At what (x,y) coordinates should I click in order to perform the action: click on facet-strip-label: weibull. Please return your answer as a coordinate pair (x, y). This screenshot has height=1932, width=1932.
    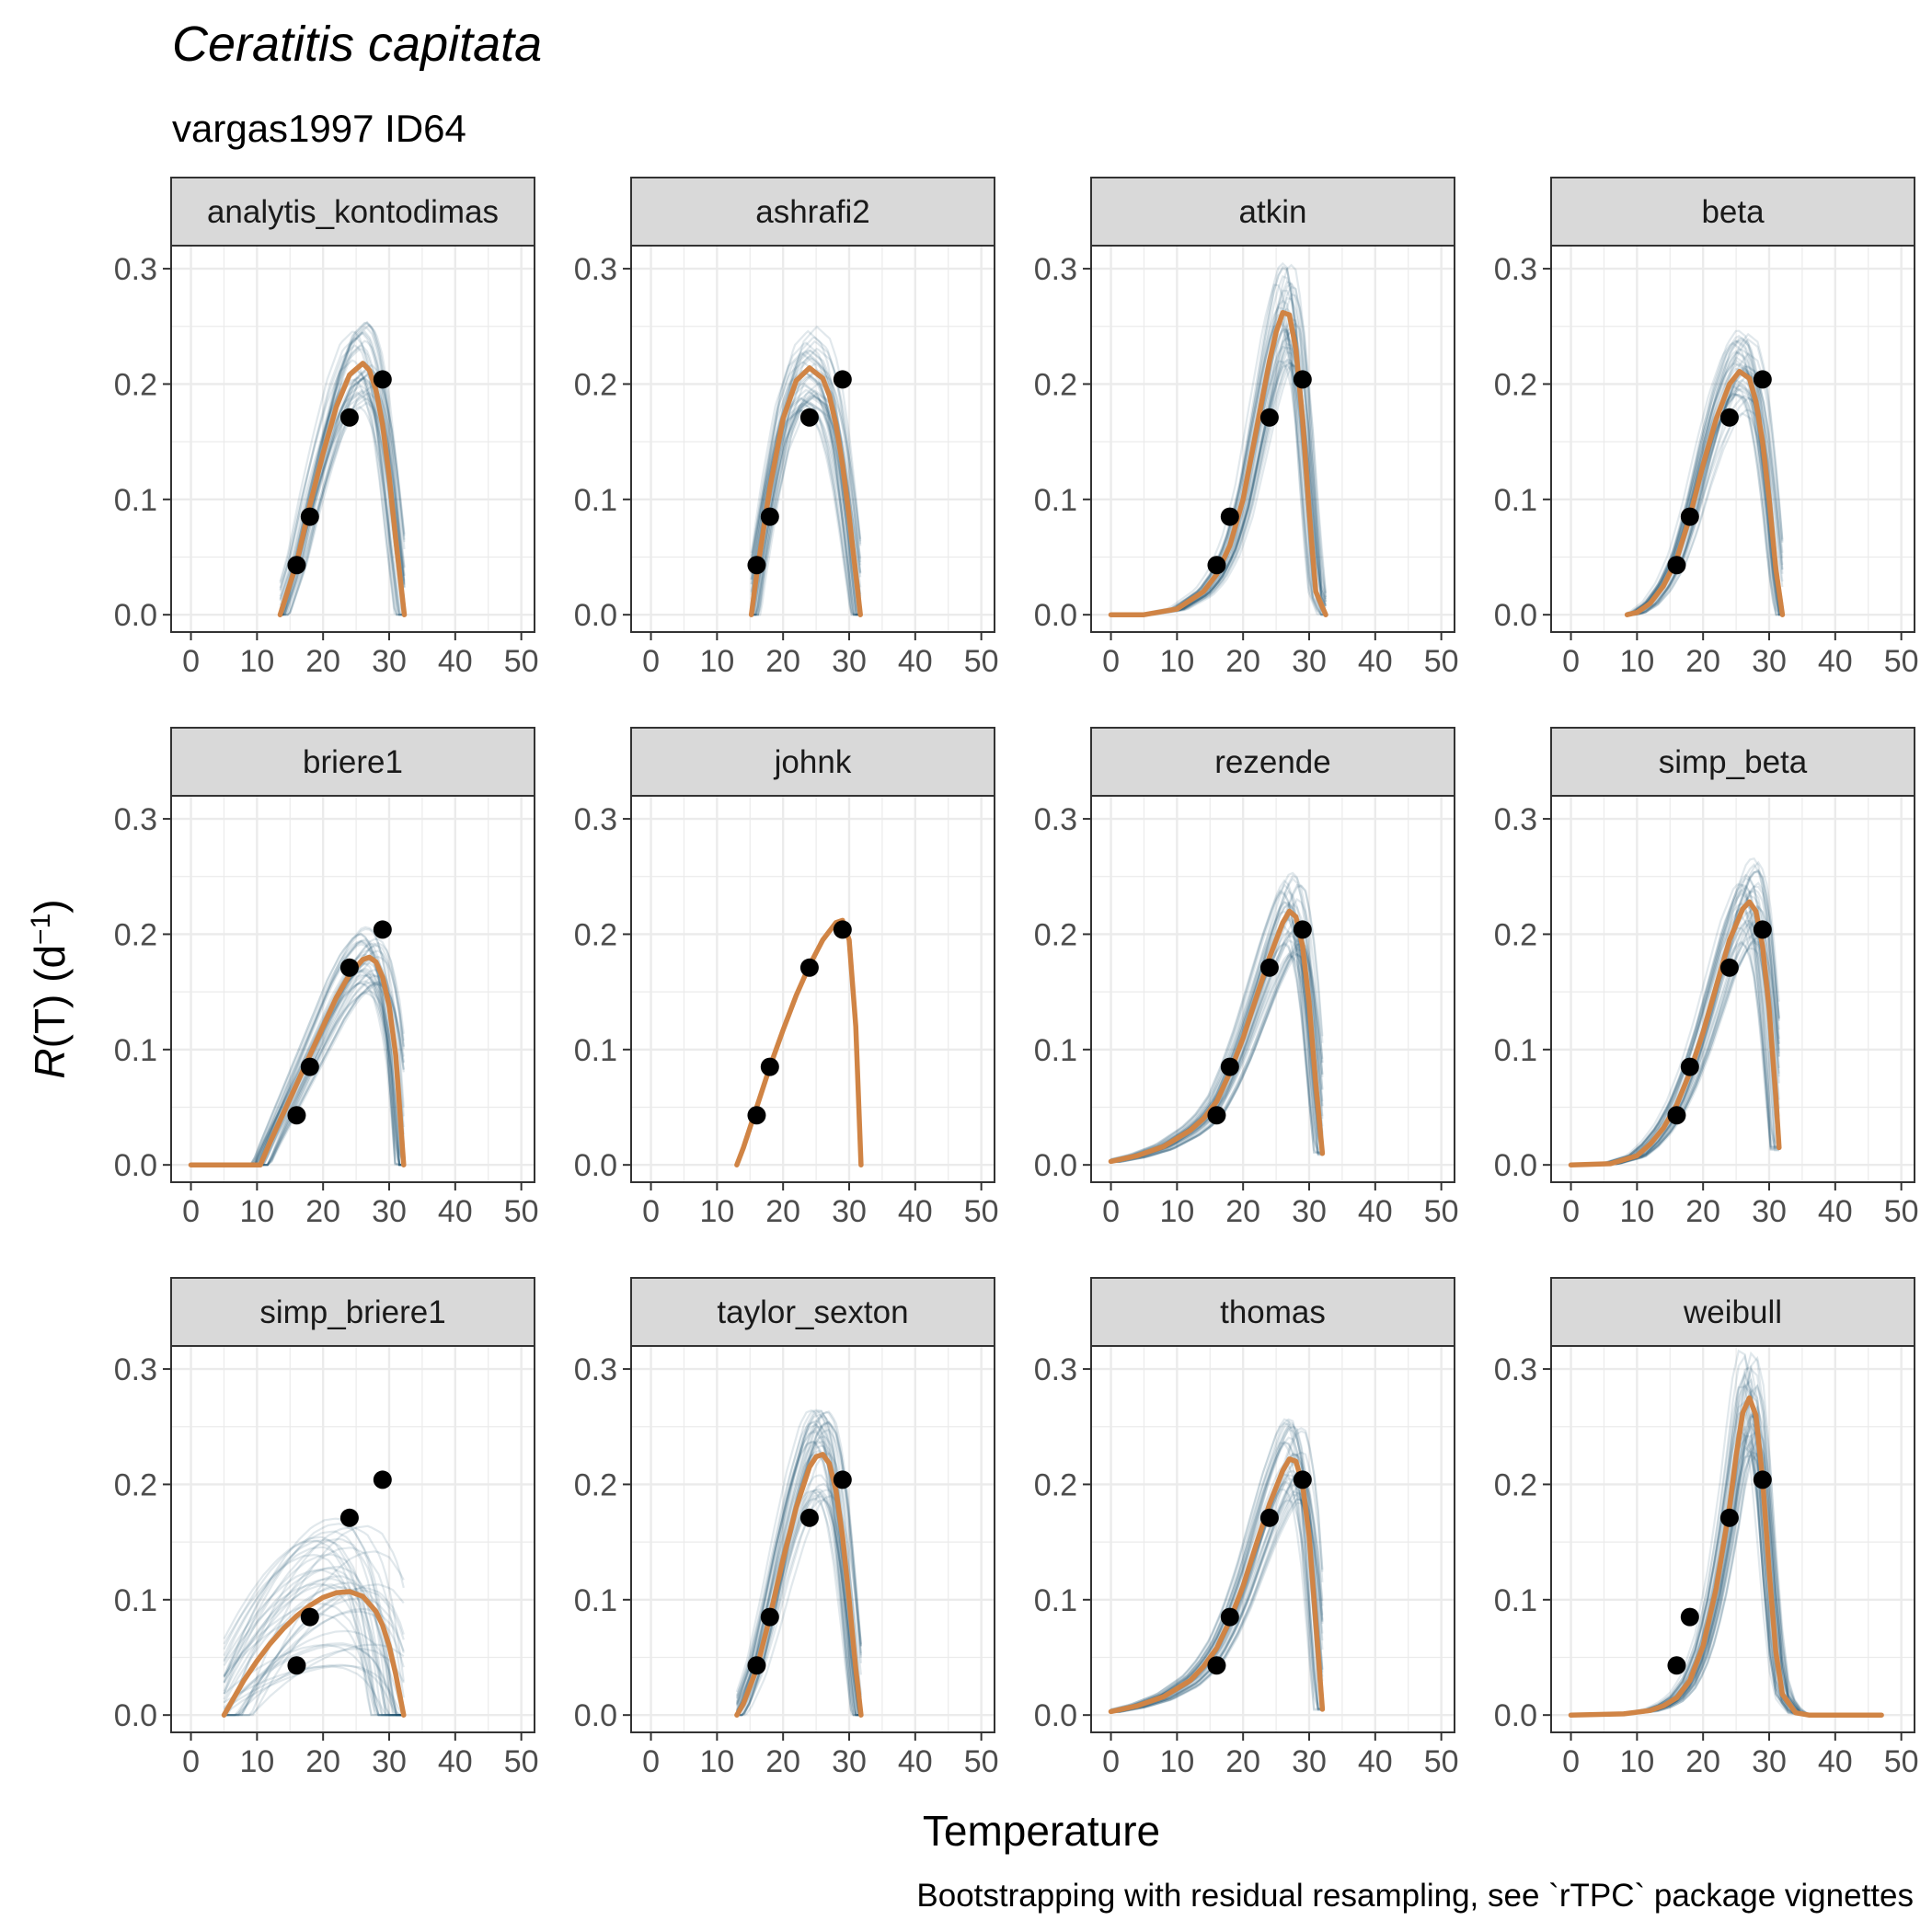
    Looking at the image, I should click on (1732, 1312).